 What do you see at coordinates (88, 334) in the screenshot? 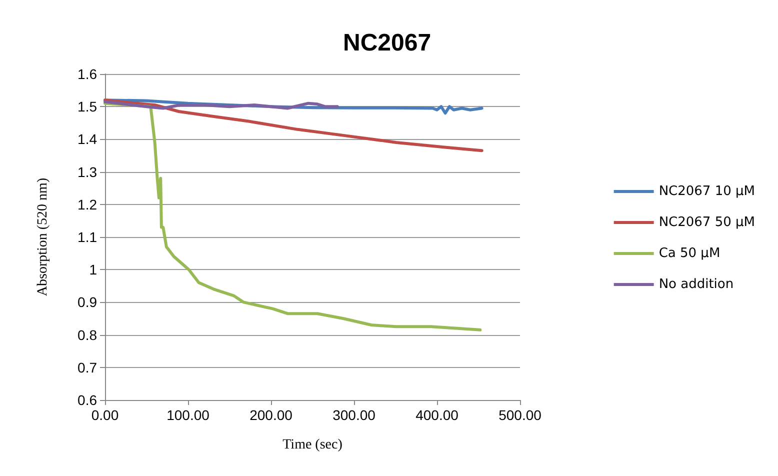
I see `y-tick-label: 0.8` at bounding box center [88, 334].